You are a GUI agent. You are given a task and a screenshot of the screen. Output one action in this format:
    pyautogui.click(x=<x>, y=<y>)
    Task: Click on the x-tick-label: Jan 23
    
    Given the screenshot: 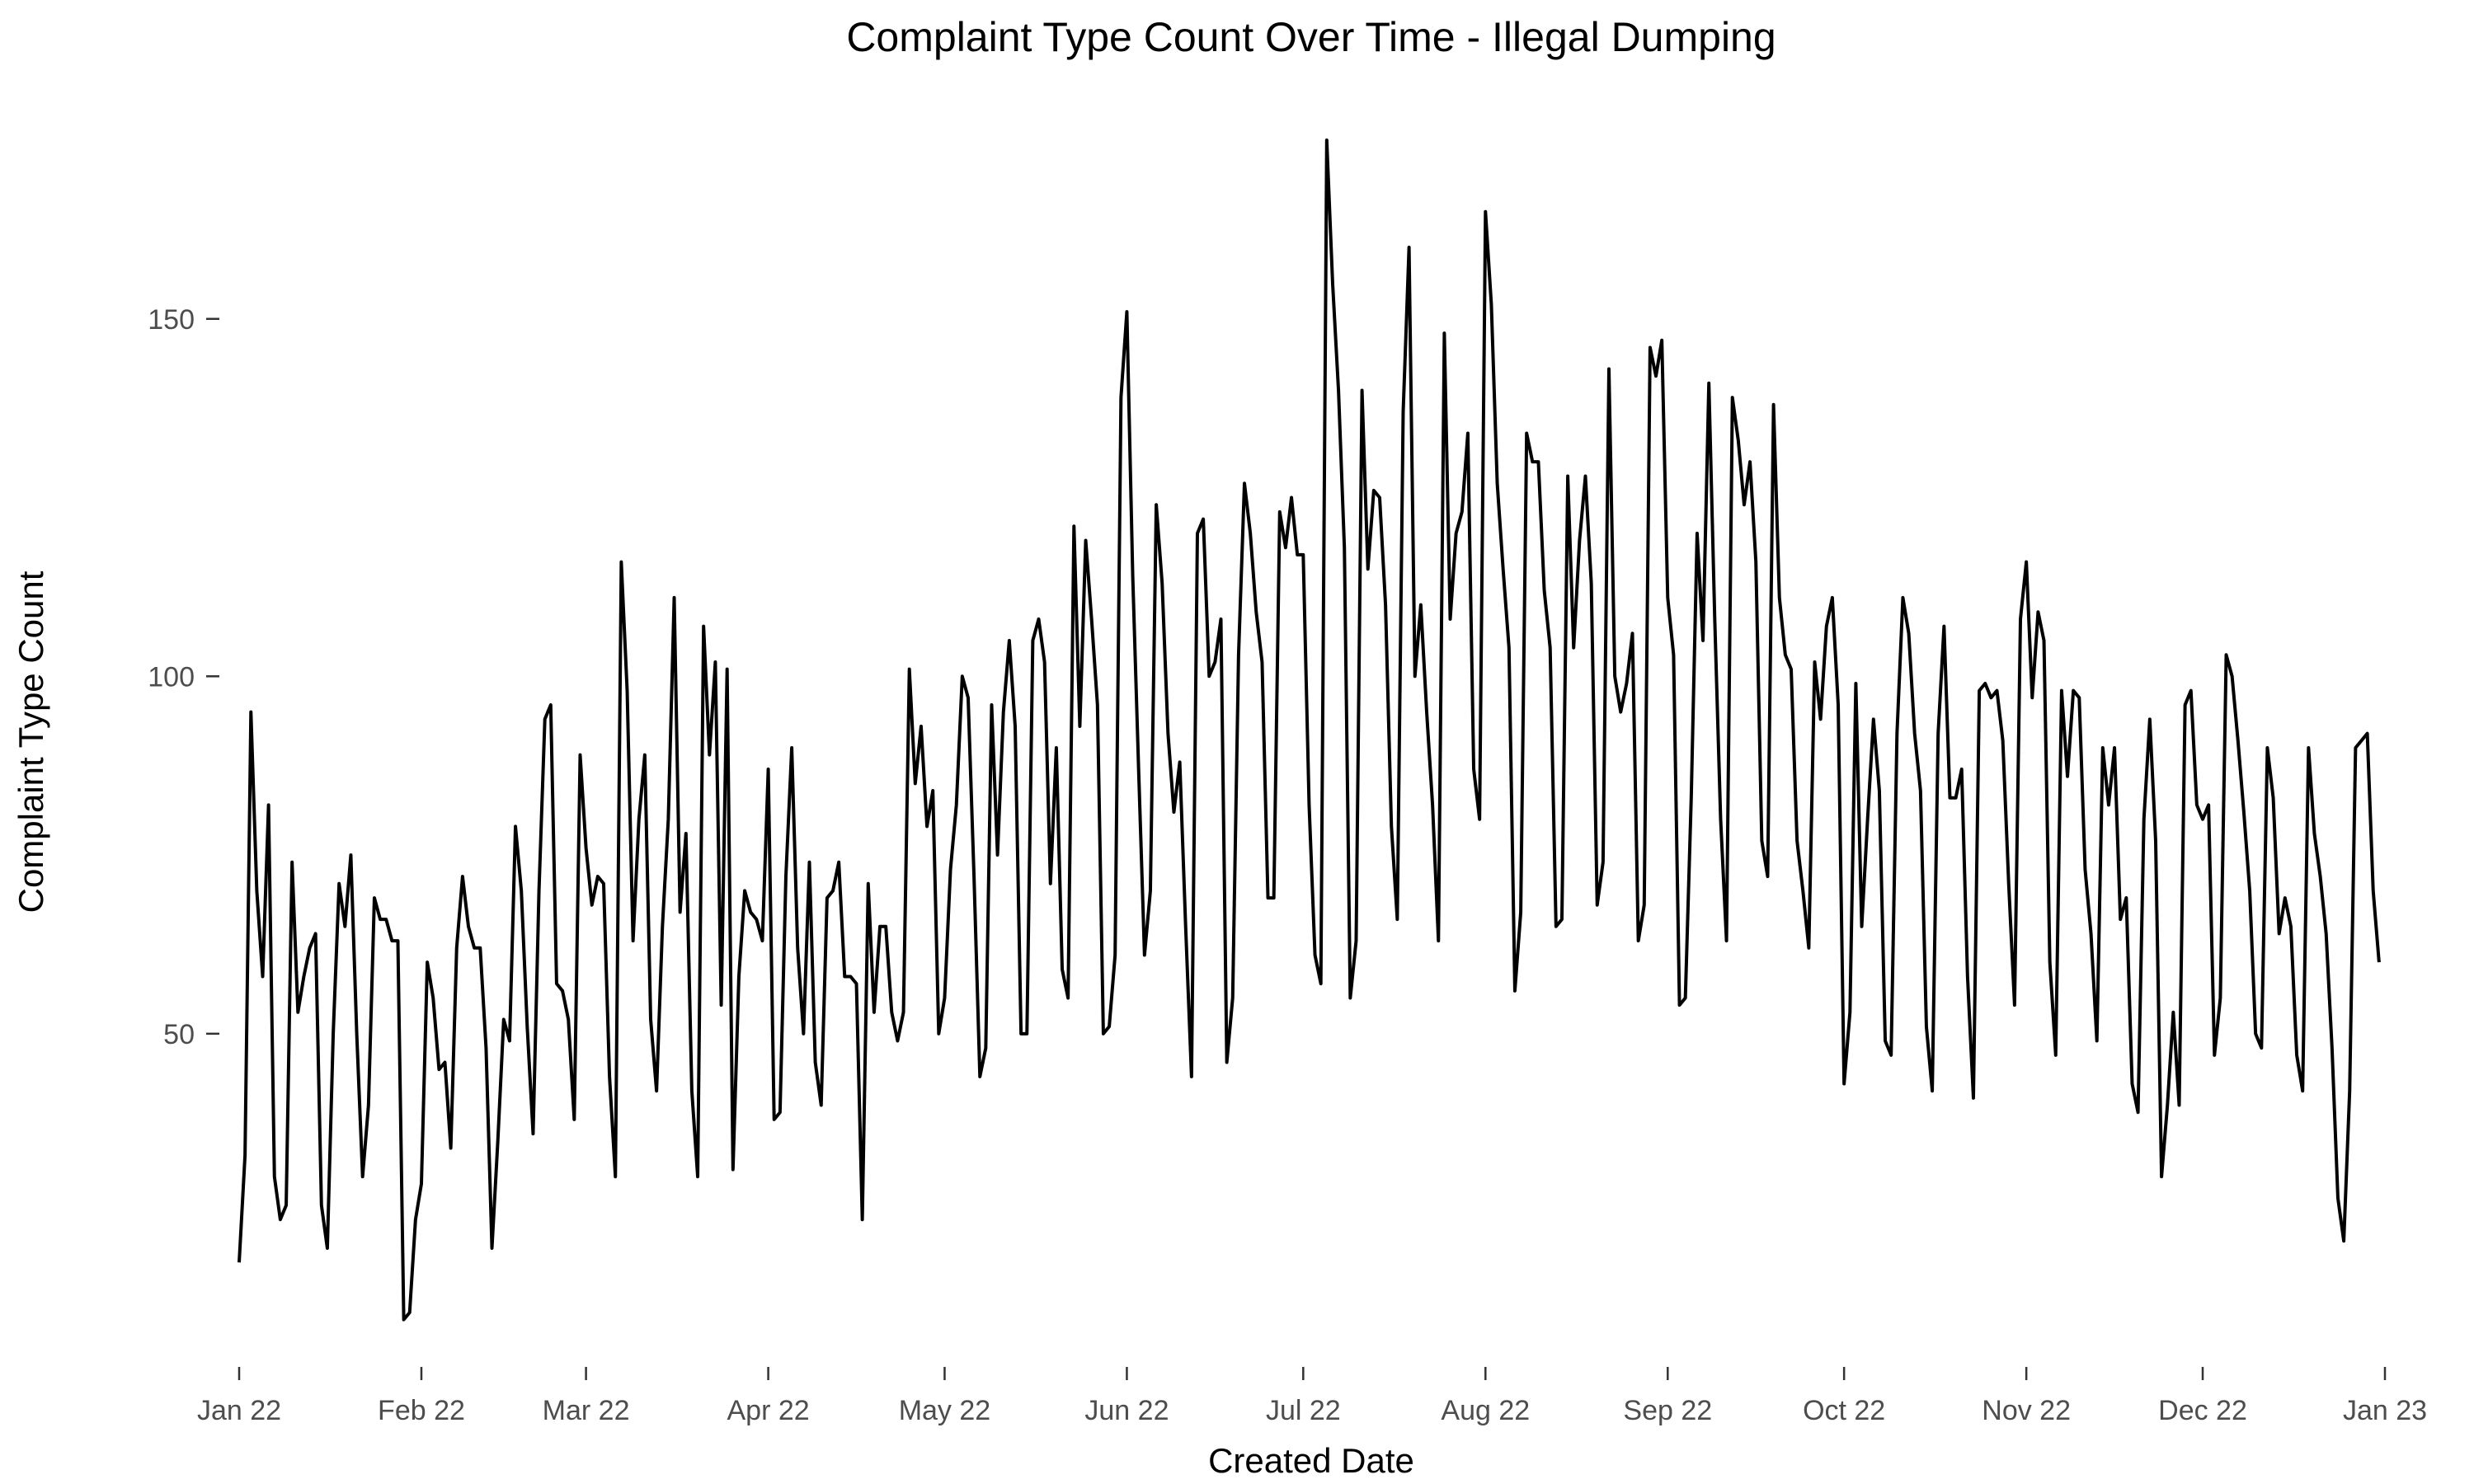 What is the action you would take?
    pyautogui.click(x=2385, y=1410)
    